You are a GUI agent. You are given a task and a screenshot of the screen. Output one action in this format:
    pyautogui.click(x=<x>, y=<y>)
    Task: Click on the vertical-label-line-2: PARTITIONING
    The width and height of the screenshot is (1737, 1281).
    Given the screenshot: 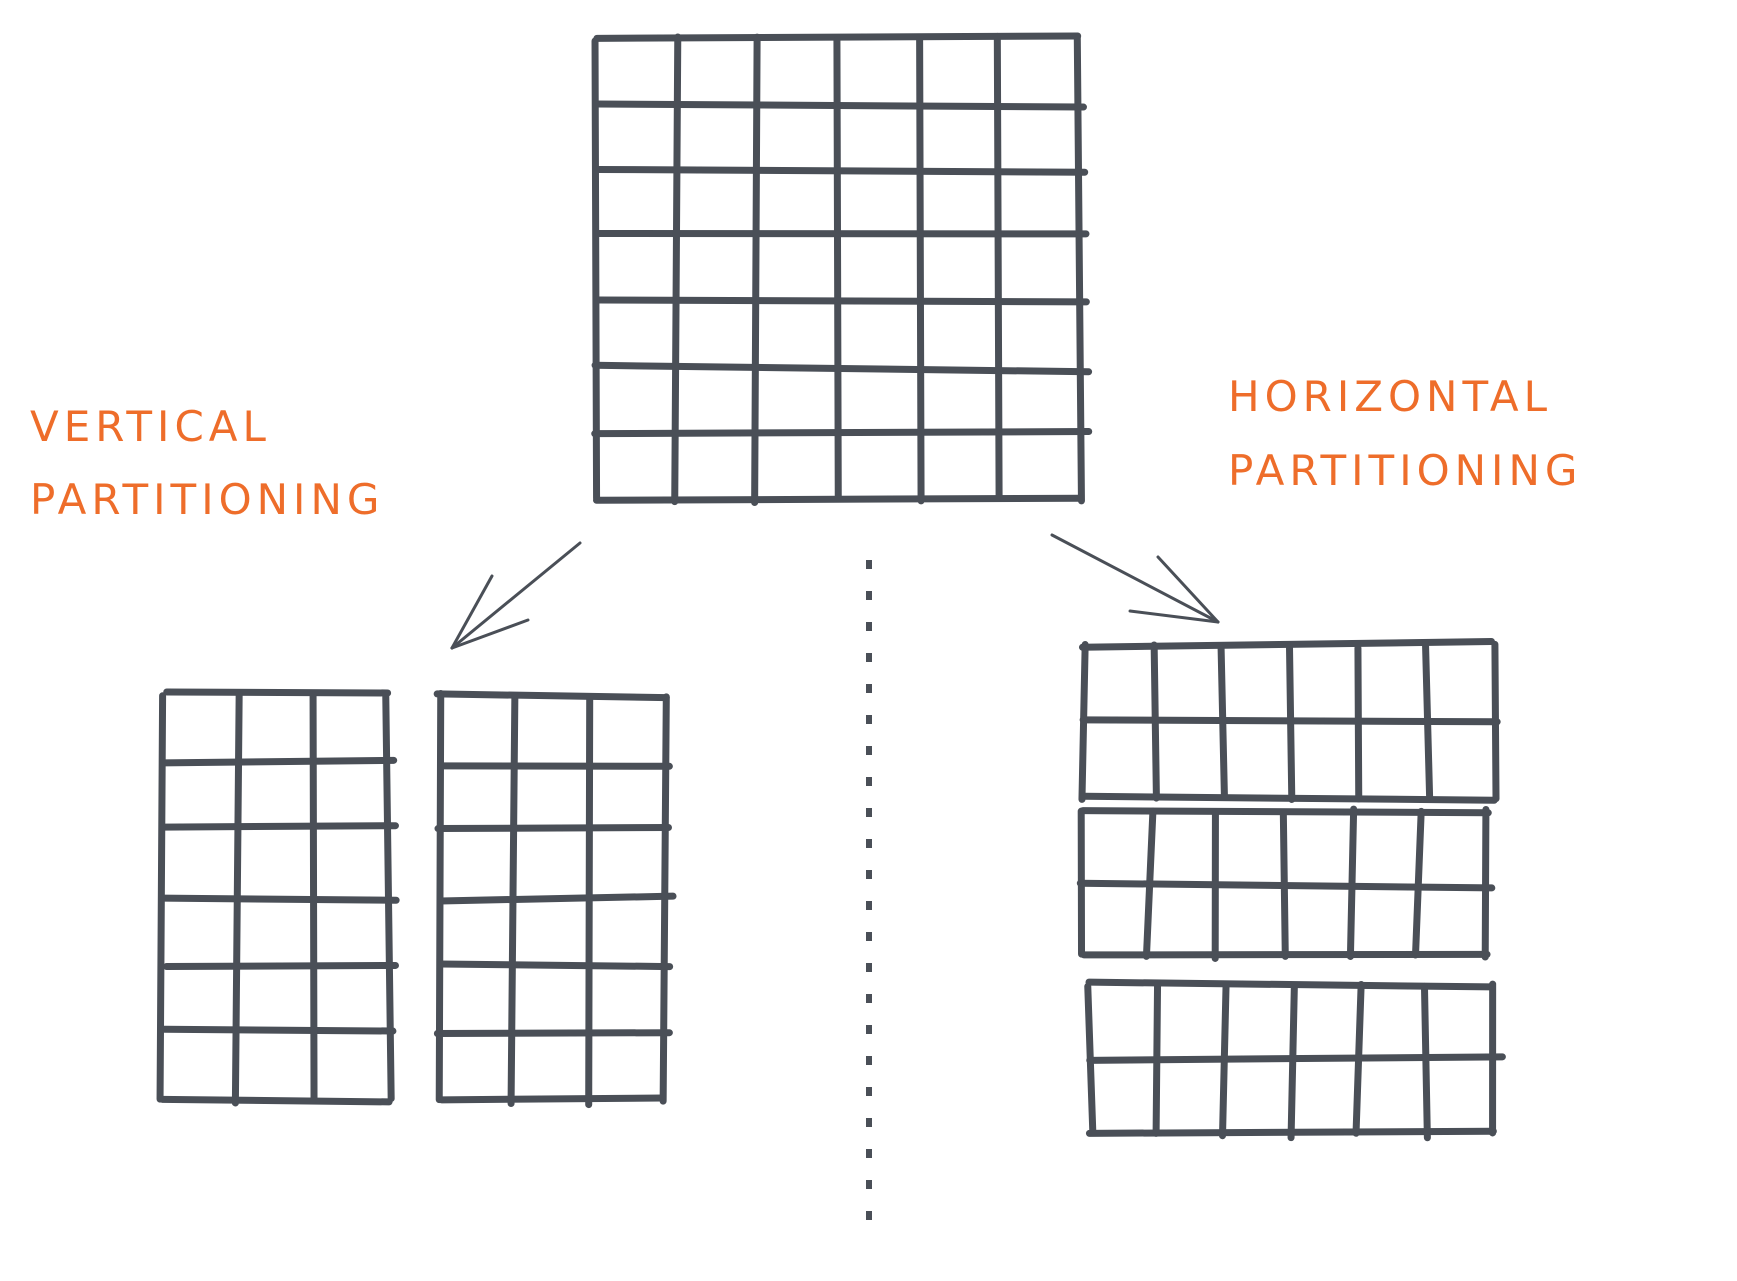 What is the action you would take?
    pyautogui.click(x=207, y=499)
    